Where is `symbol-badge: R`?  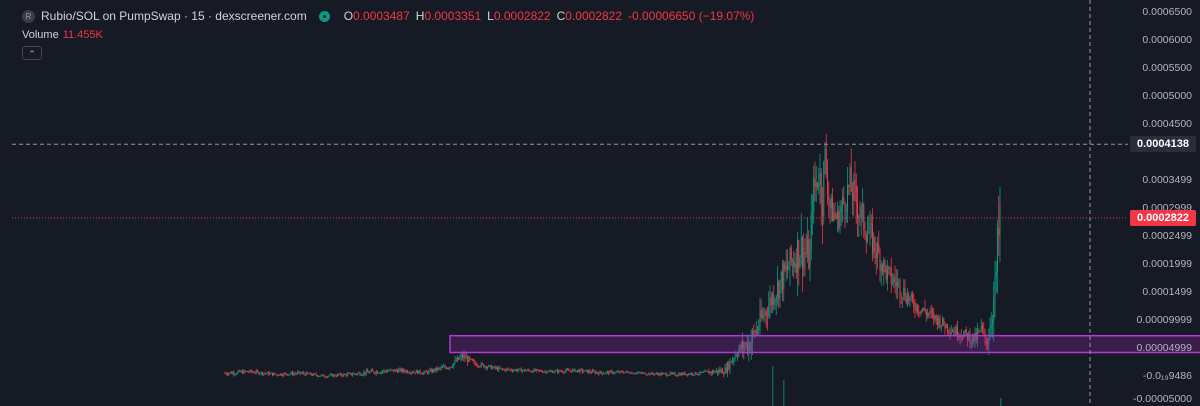 symbol-badge: R is located at coordinates (28, 16).